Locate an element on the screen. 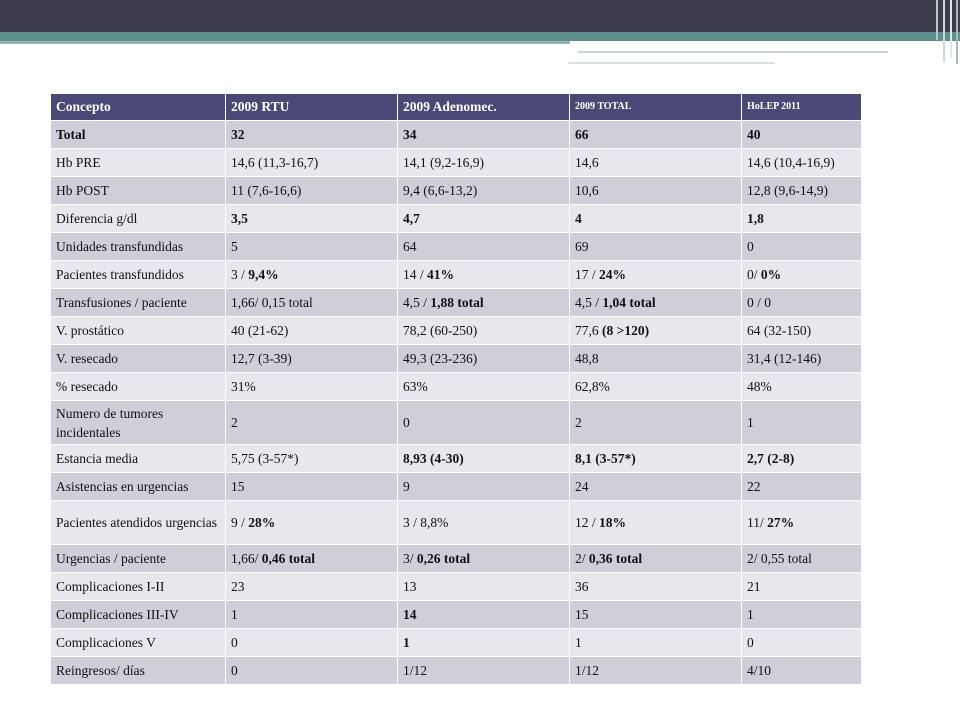  cell-2009-adenomec: 8,93 (4-30) is located at coordinates (483, 458).